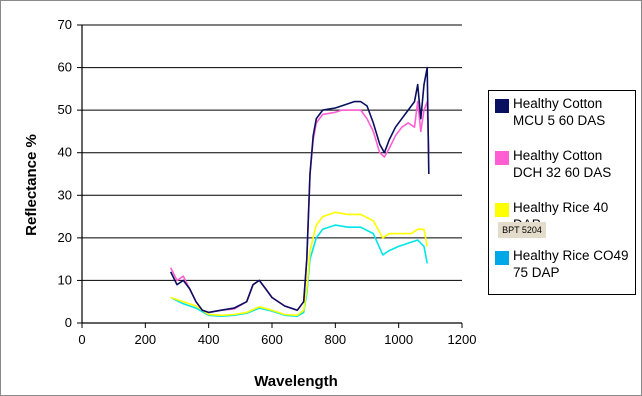 This screenshot has height=396, width=642. Describe the element at coordinates (65, 194) in the screenshot. I see `y-tick-label: 30` at that location.